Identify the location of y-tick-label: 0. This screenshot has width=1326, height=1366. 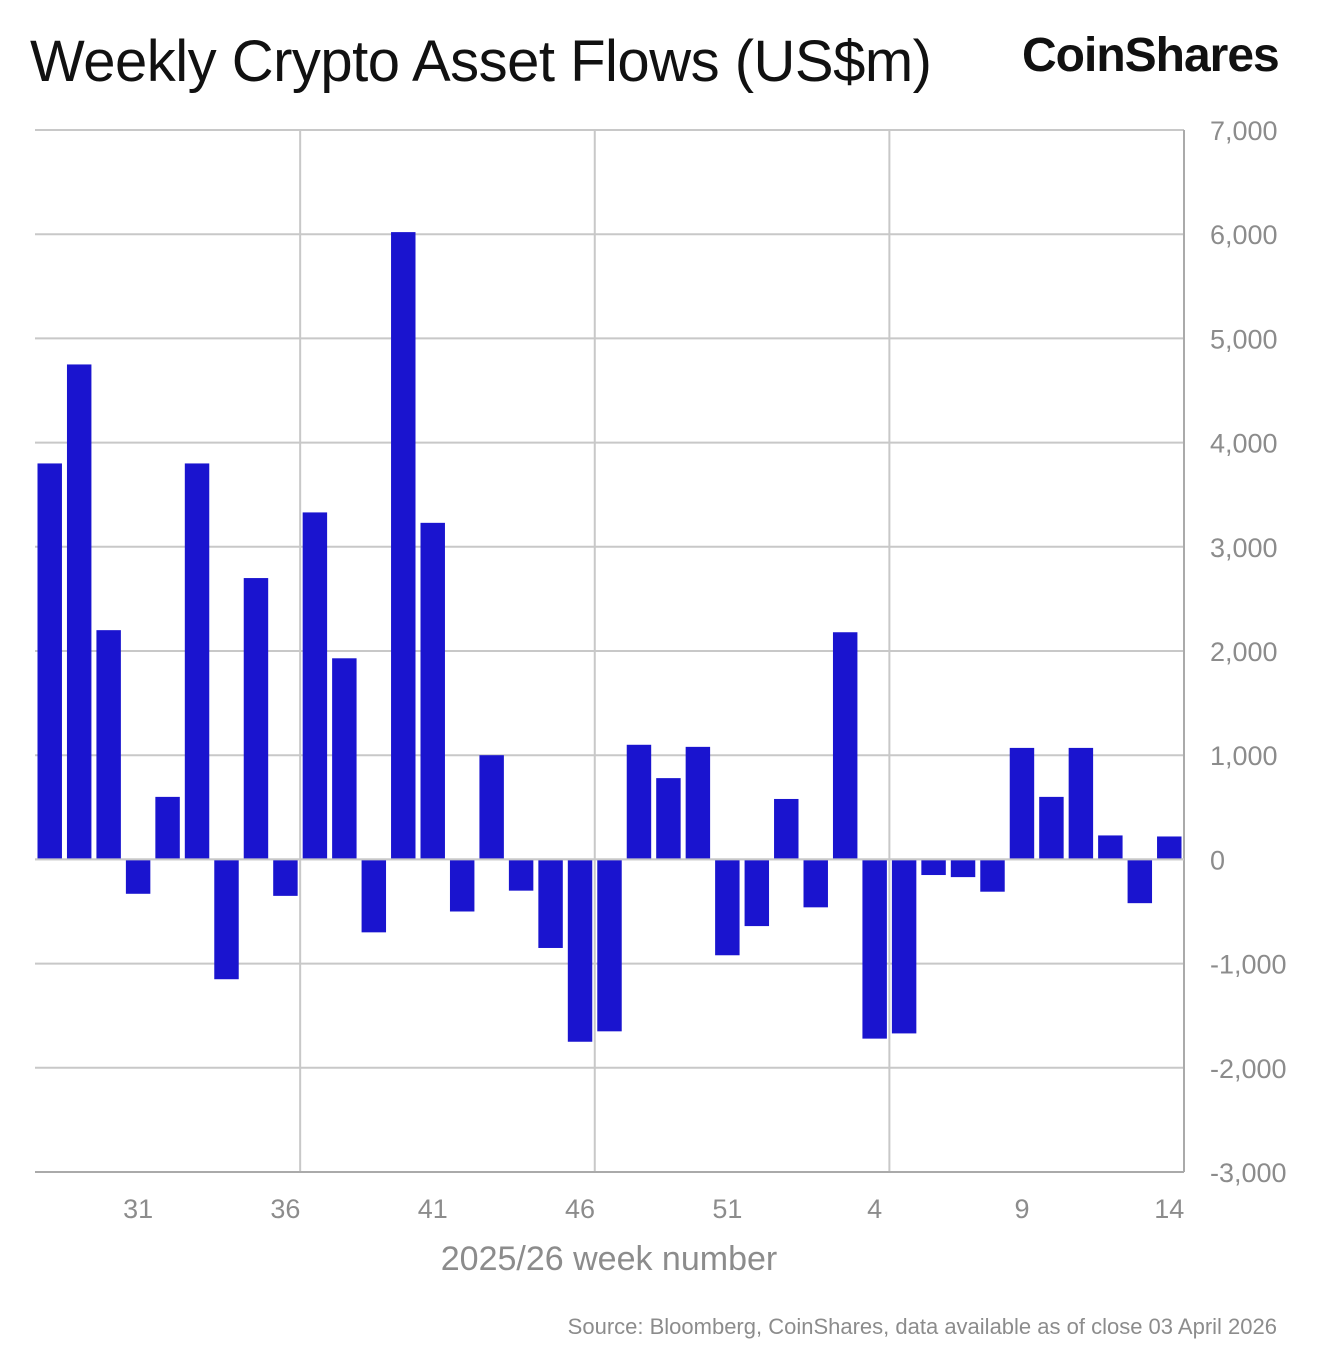
(1217, 860).